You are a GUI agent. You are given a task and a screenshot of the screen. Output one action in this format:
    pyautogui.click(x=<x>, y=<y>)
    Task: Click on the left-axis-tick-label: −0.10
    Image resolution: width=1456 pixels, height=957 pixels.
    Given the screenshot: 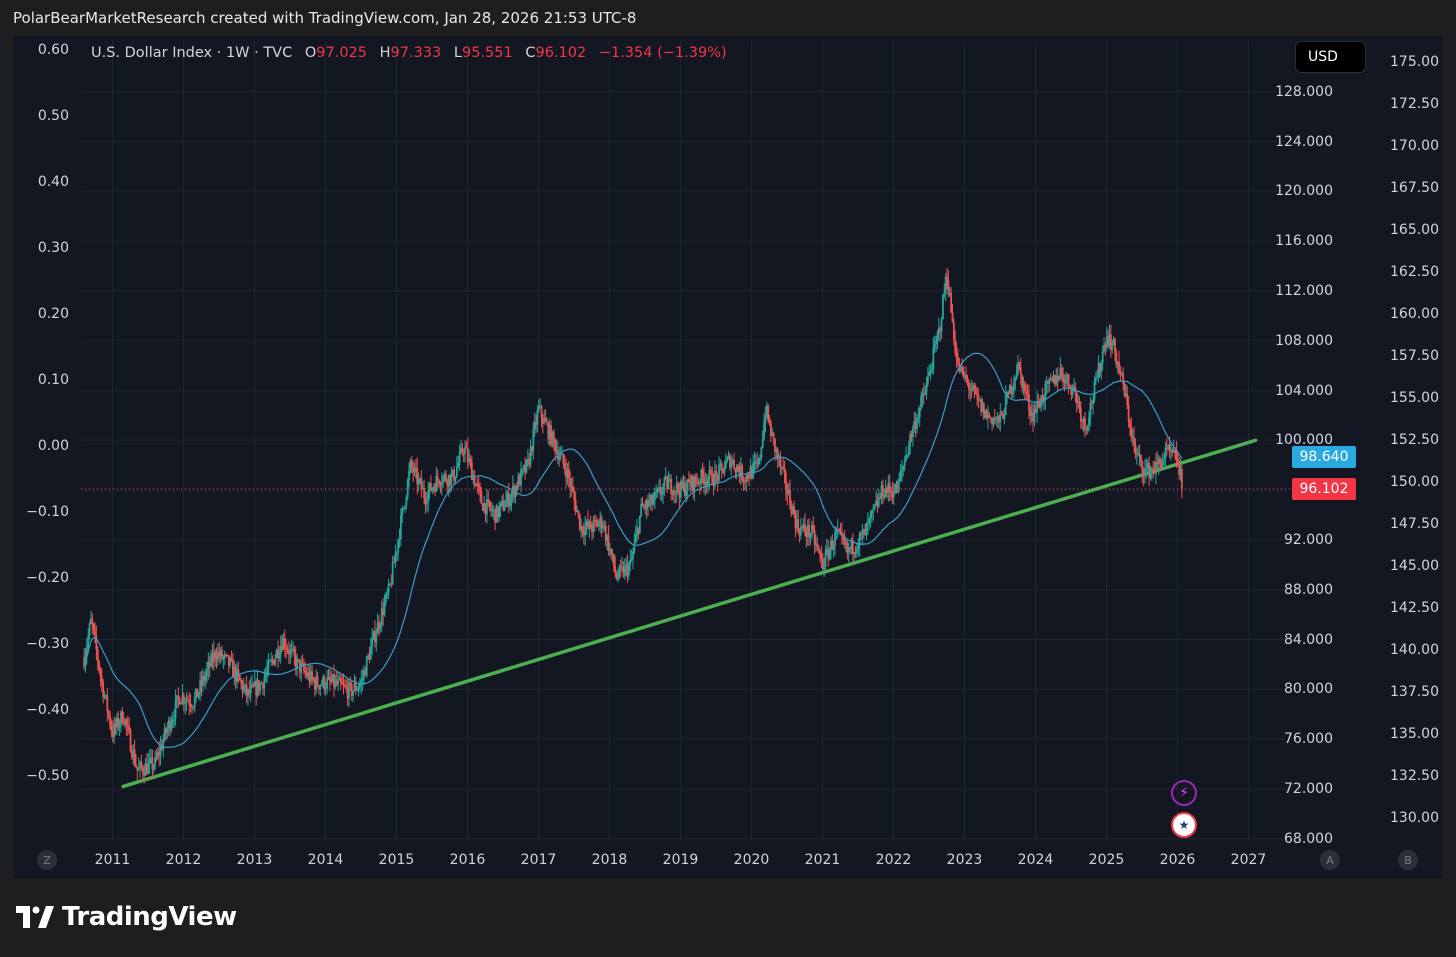 What is the action you would take?
    pyautogui.click(x=47, y=512)
    